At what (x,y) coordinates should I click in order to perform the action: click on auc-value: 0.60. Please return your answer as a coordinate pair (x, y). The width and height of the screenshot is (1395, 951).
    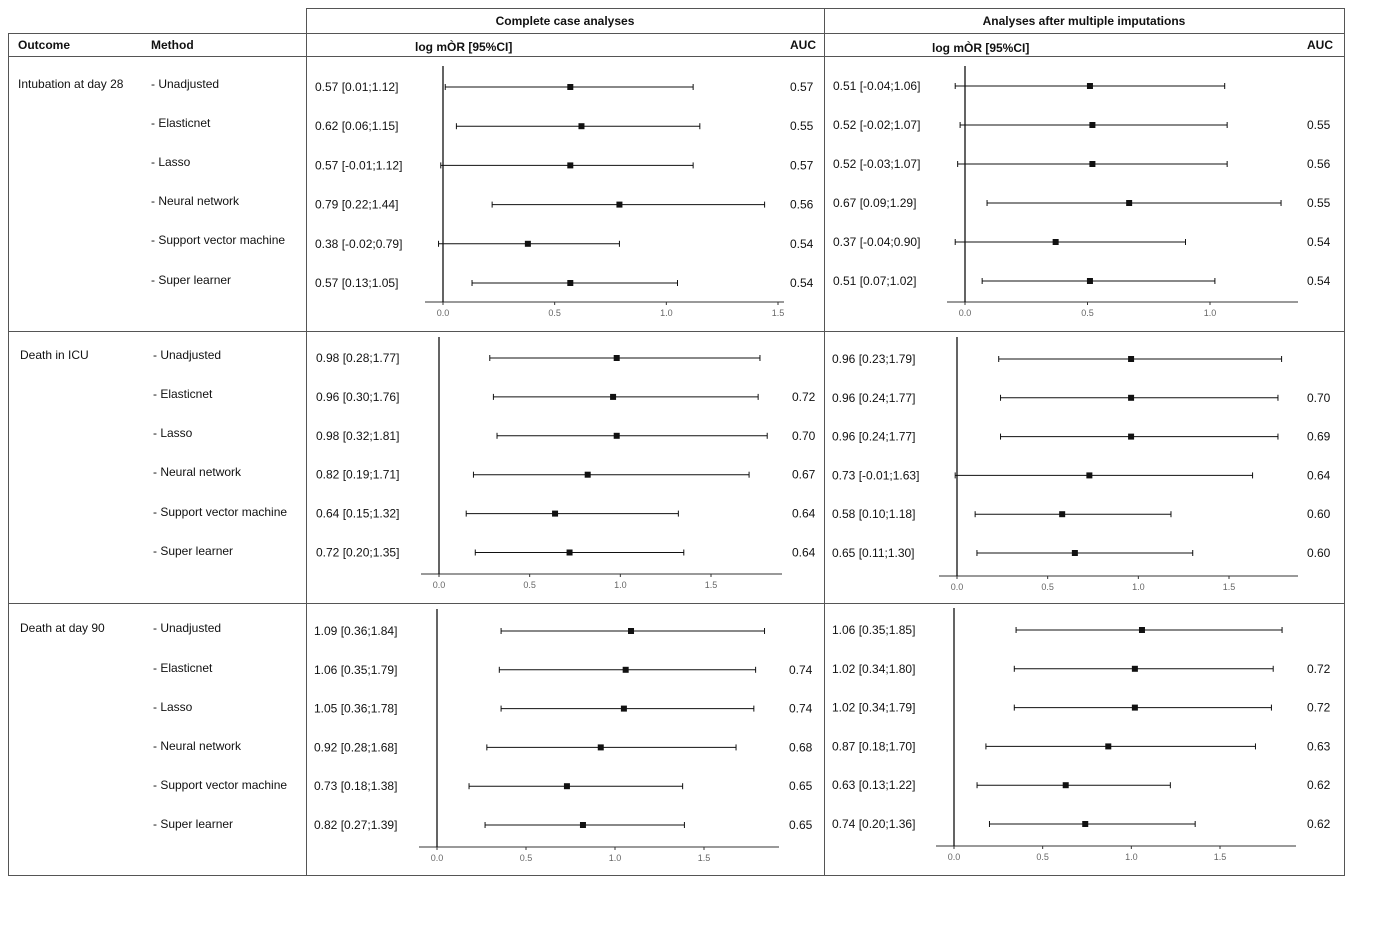
    Looking at the image, I should click on (1319, 514).